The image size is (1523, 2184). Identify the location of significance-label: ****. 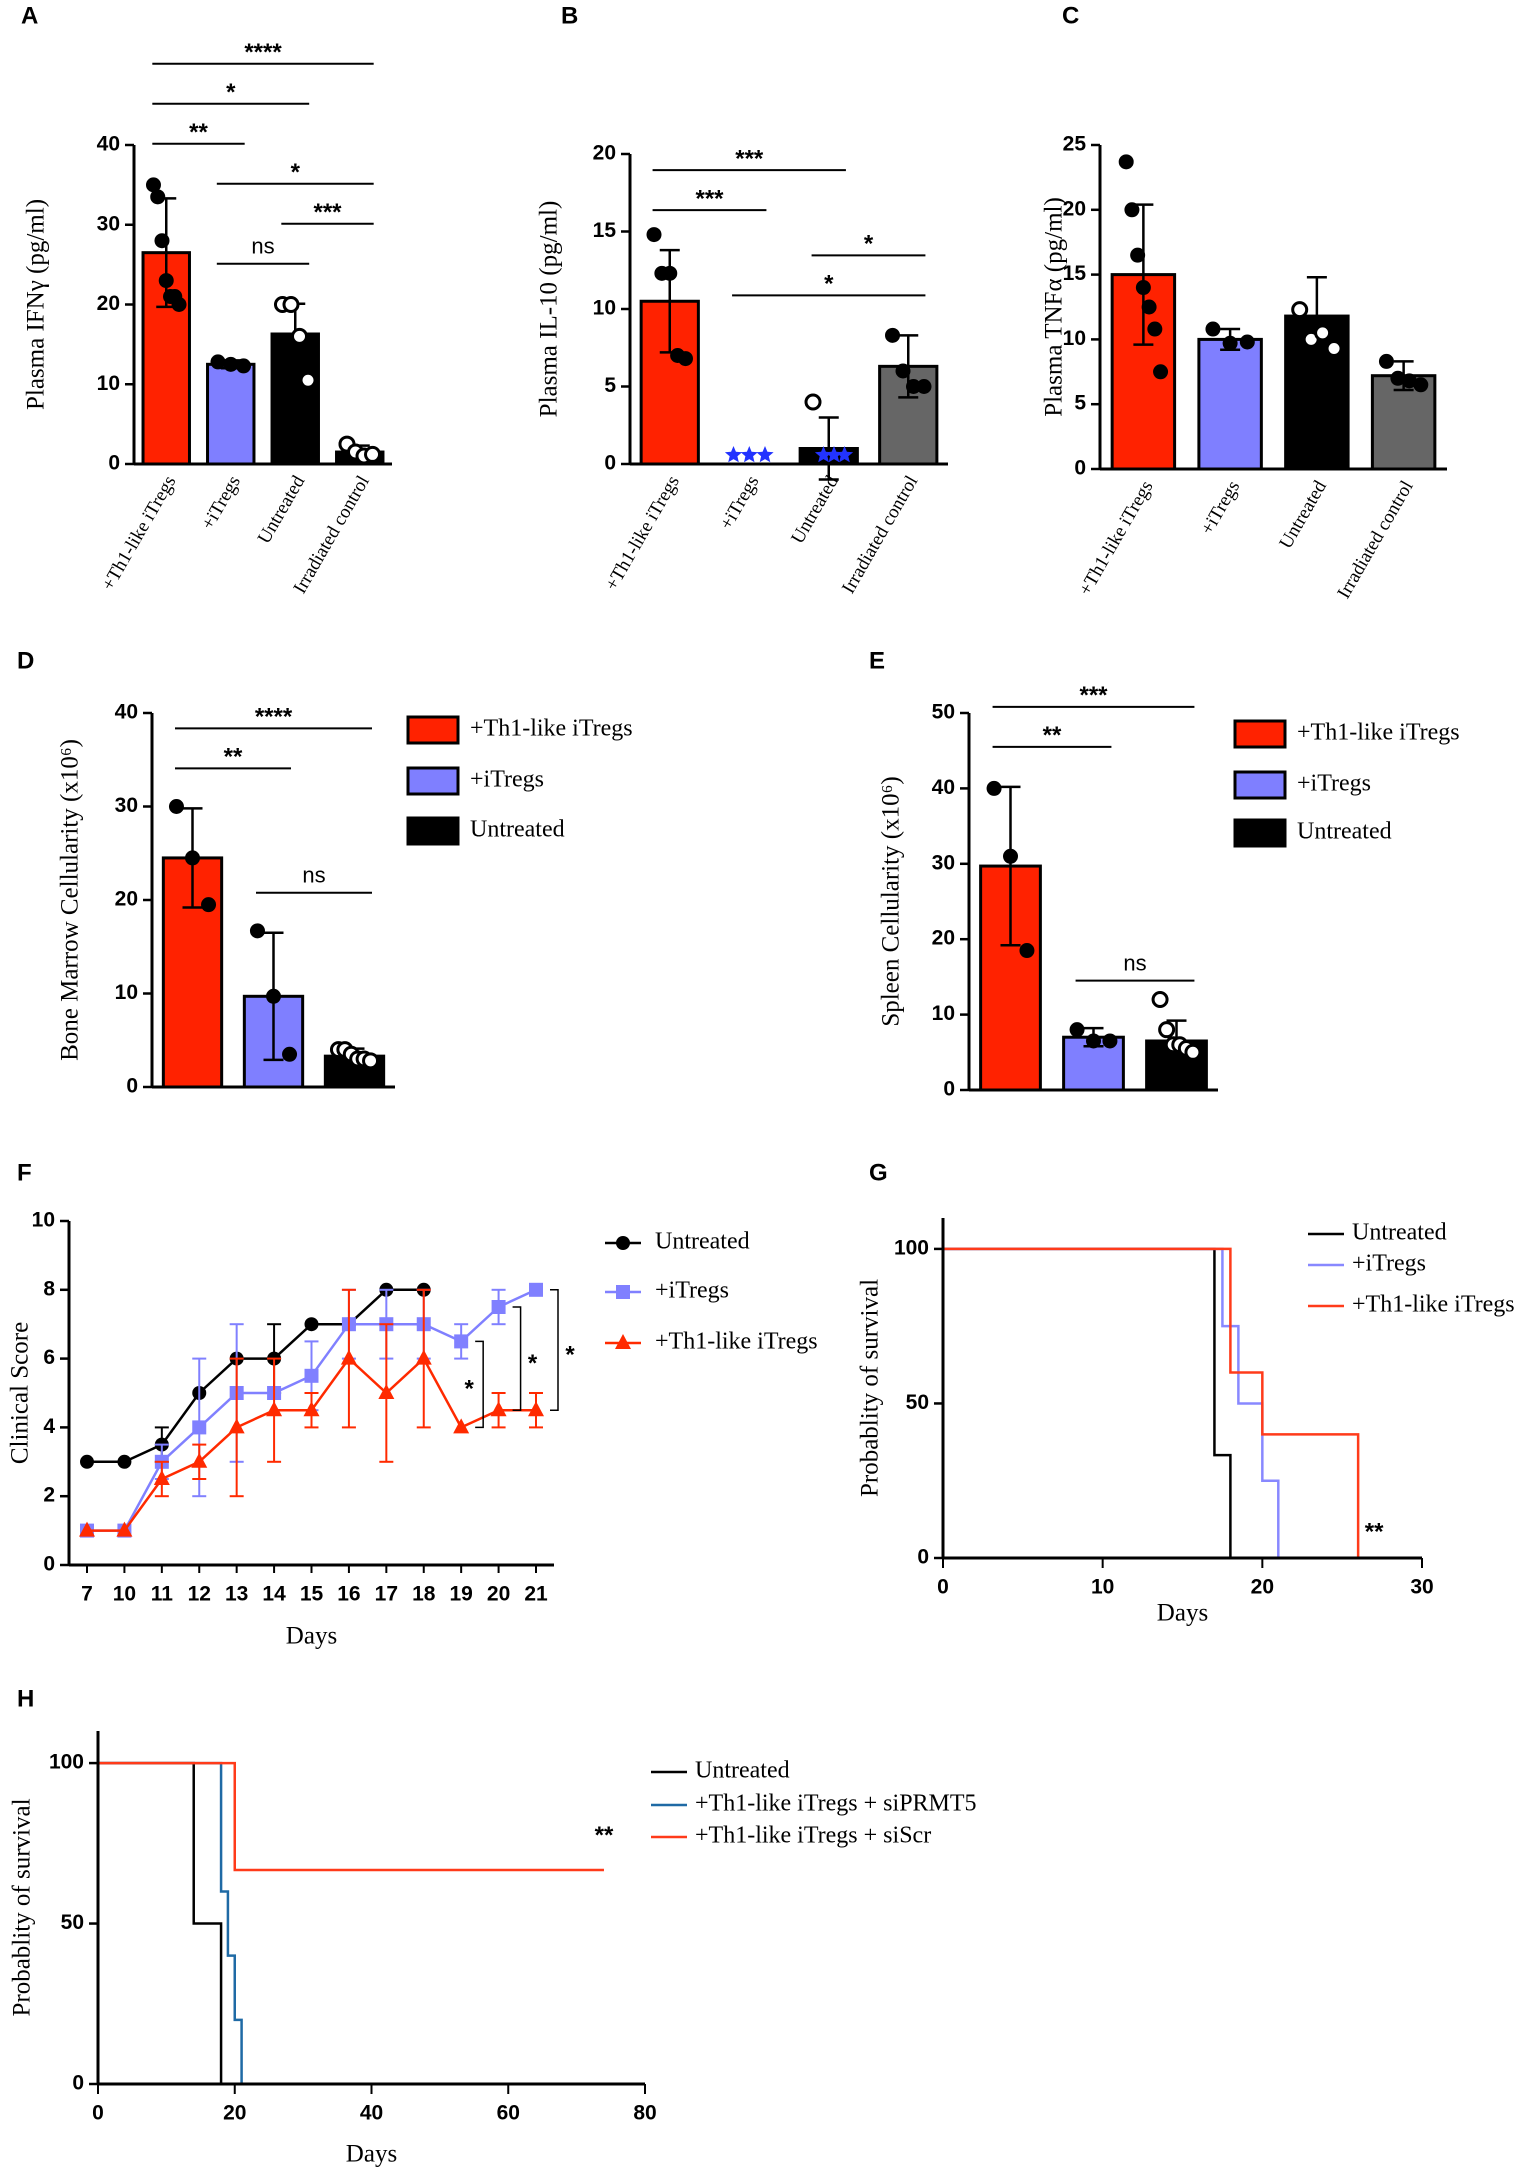
(274, 717).